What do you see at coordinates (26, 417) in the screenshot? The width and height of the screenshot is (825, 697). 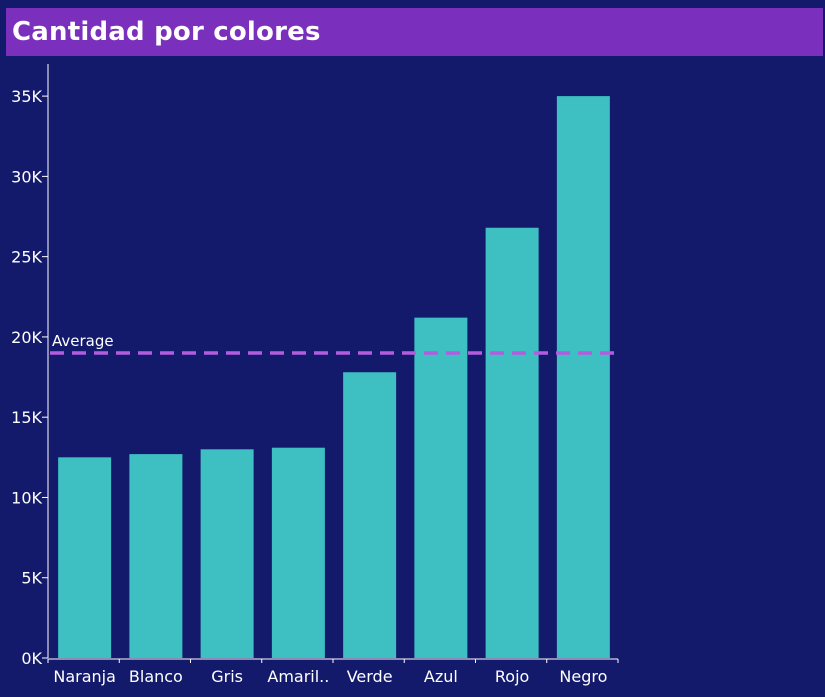 I see `y-tick-label: 15K` at bounding box center [26, 417].